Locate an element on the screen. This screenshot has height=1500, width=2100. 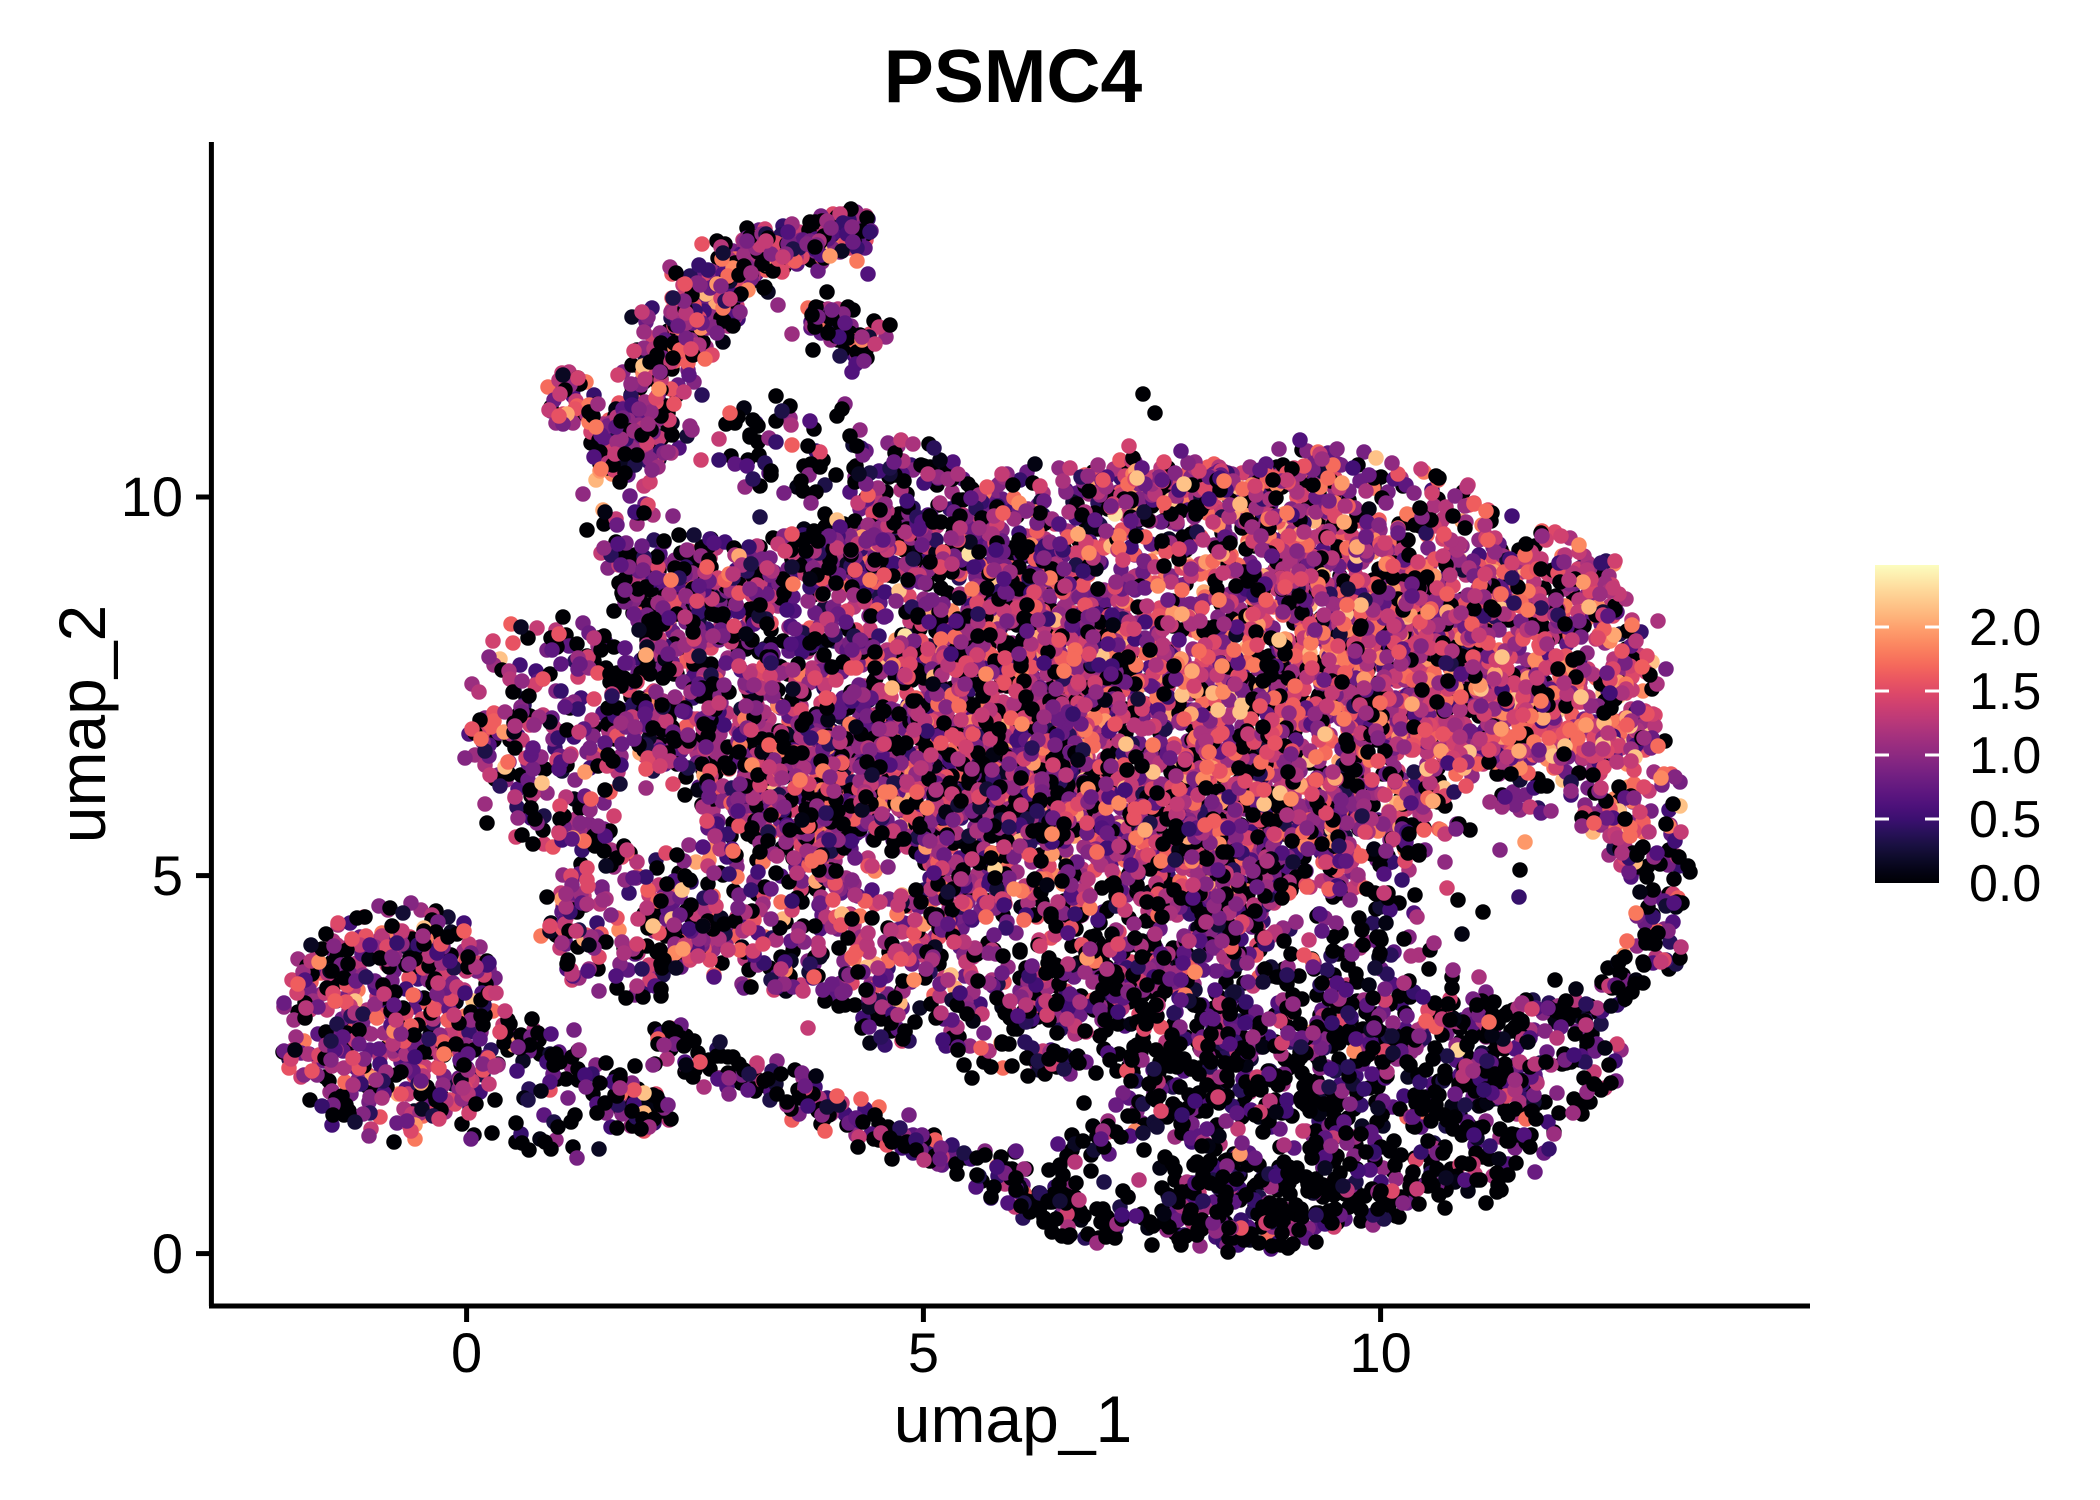
svg-text: 2.0 is located at coordinates (2005, 628).